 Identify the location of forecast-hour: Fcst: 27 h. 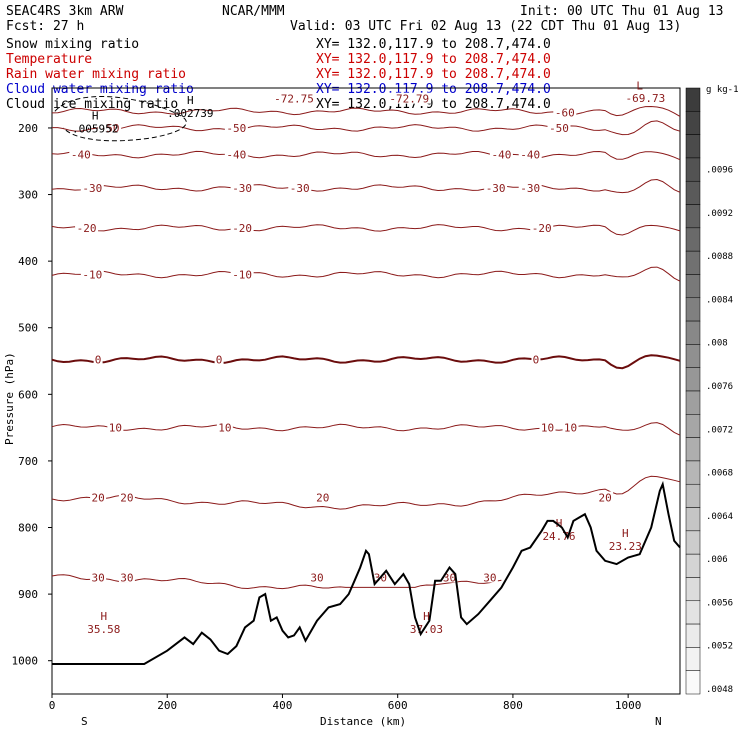
(45, 26).